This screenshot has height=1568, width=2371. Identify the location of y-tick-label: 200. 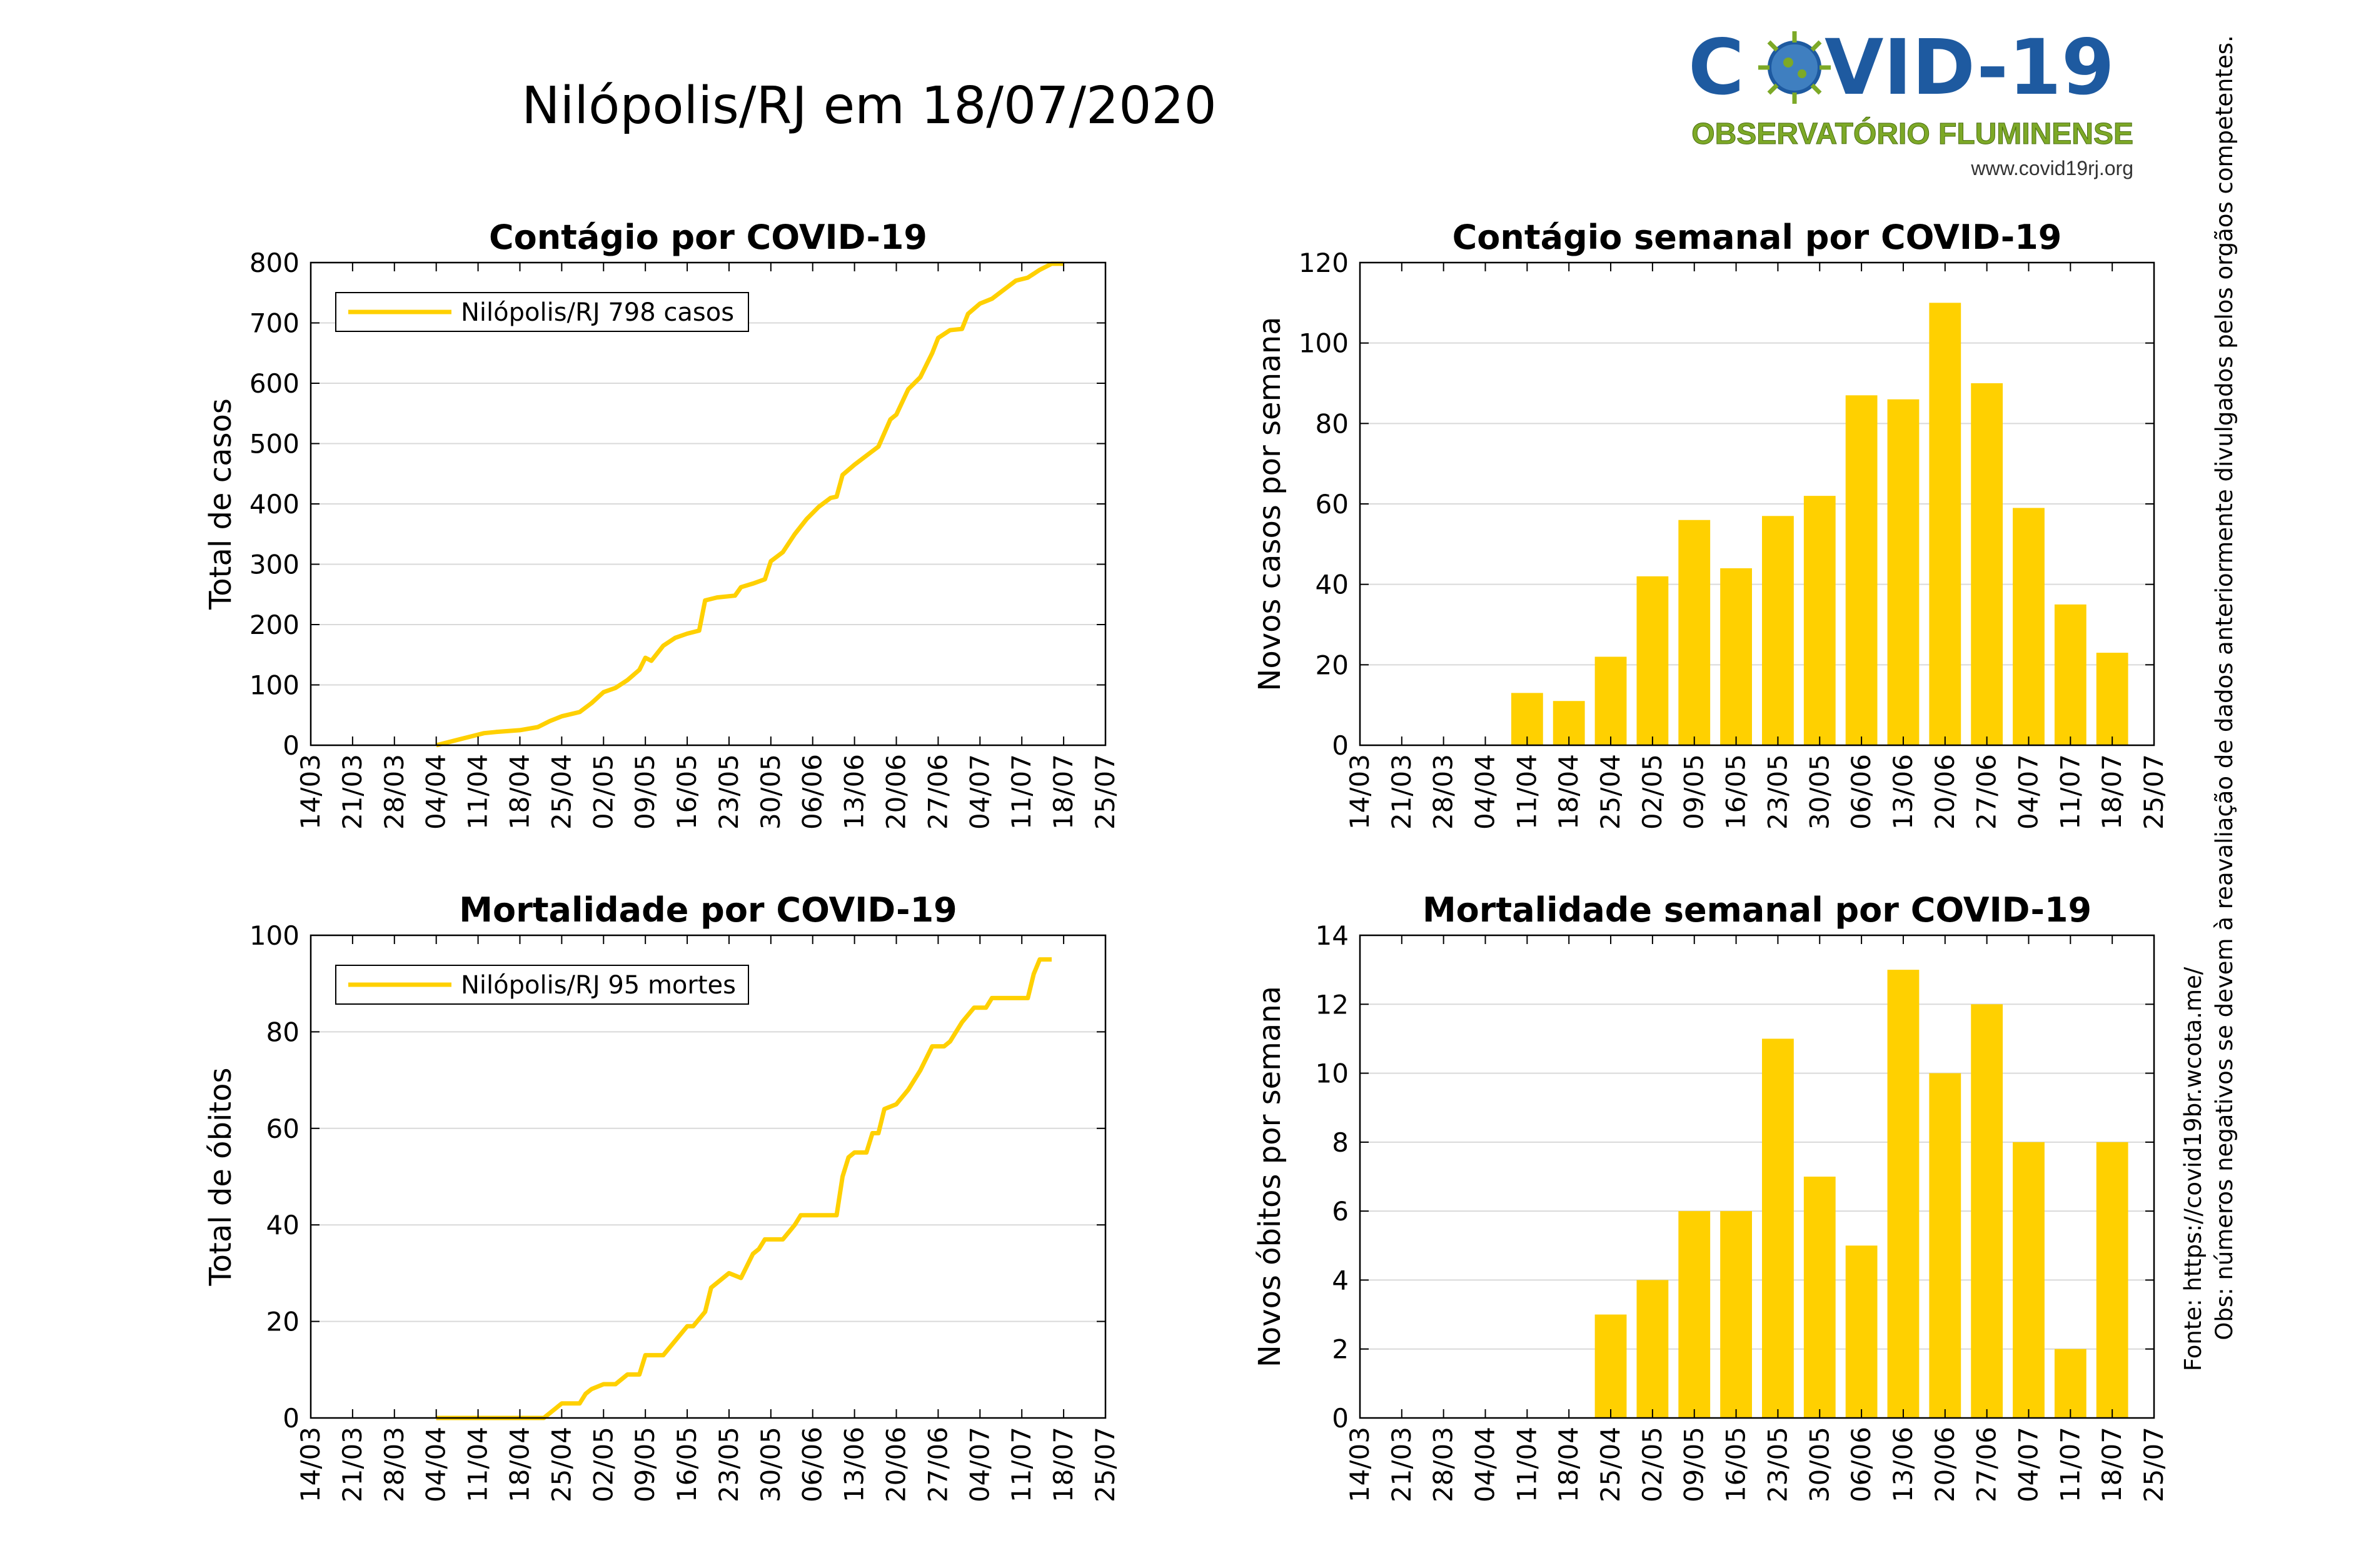
(275, 625).